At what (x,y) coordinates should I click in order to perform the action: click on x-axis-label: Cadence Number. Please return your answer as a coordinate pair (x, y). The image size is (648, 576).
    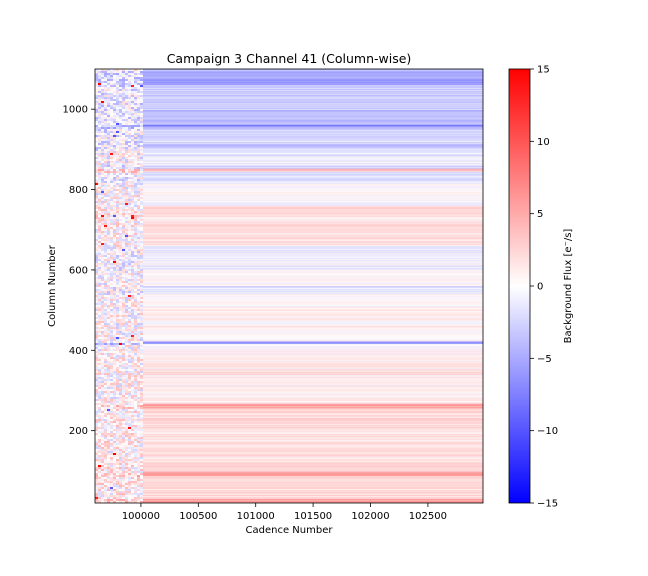
    Looking at the image, I should click on (290, 530).